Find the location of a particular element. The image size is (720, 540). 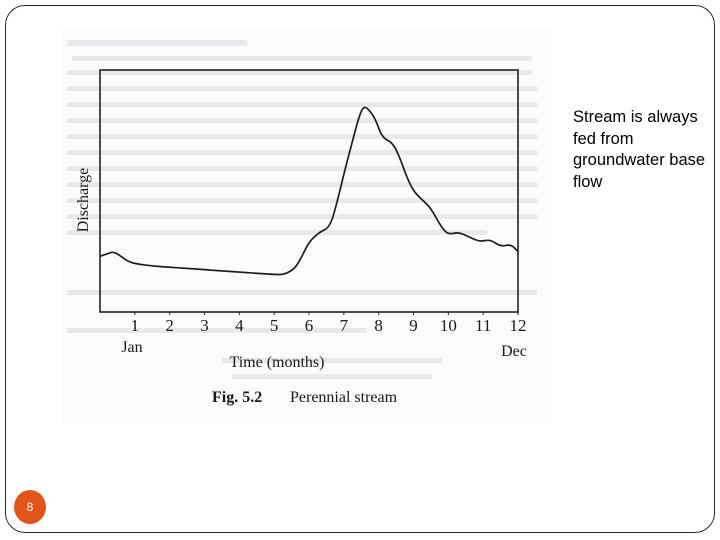

x-tick-labels: 1 2 3 4 5 6 7 8 9 10 11 12 is located at coordinates (329, 325).